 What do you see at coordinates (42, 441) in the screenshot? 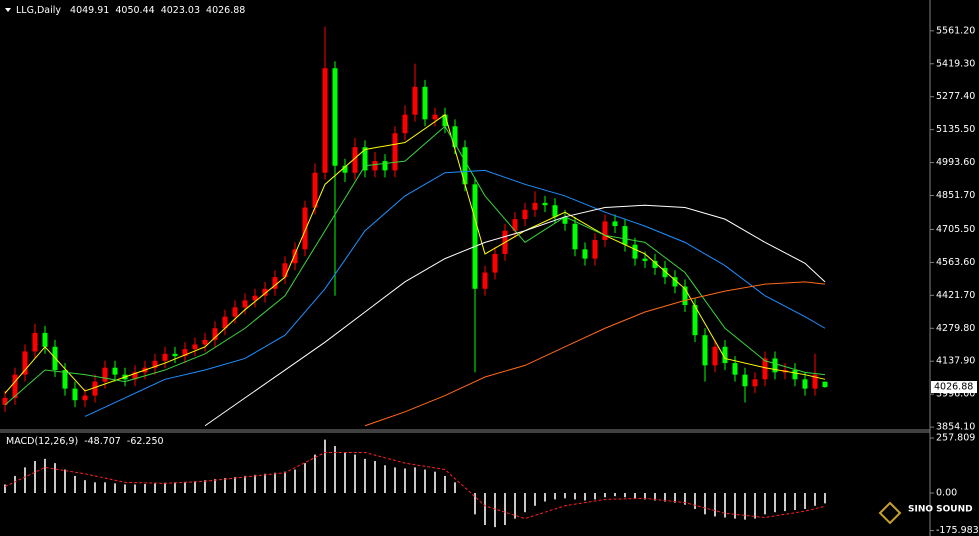
I see `macd-title: MACD(12,26,9)` at bounding box center [42, 441].